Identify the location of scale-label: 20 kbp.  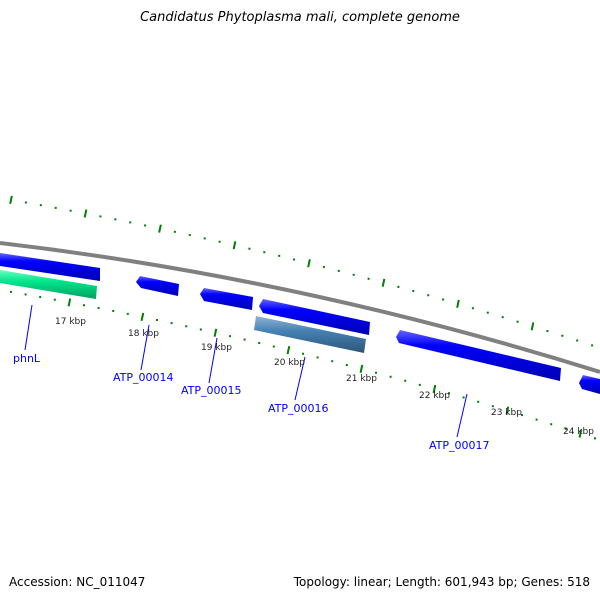
(289, 363).